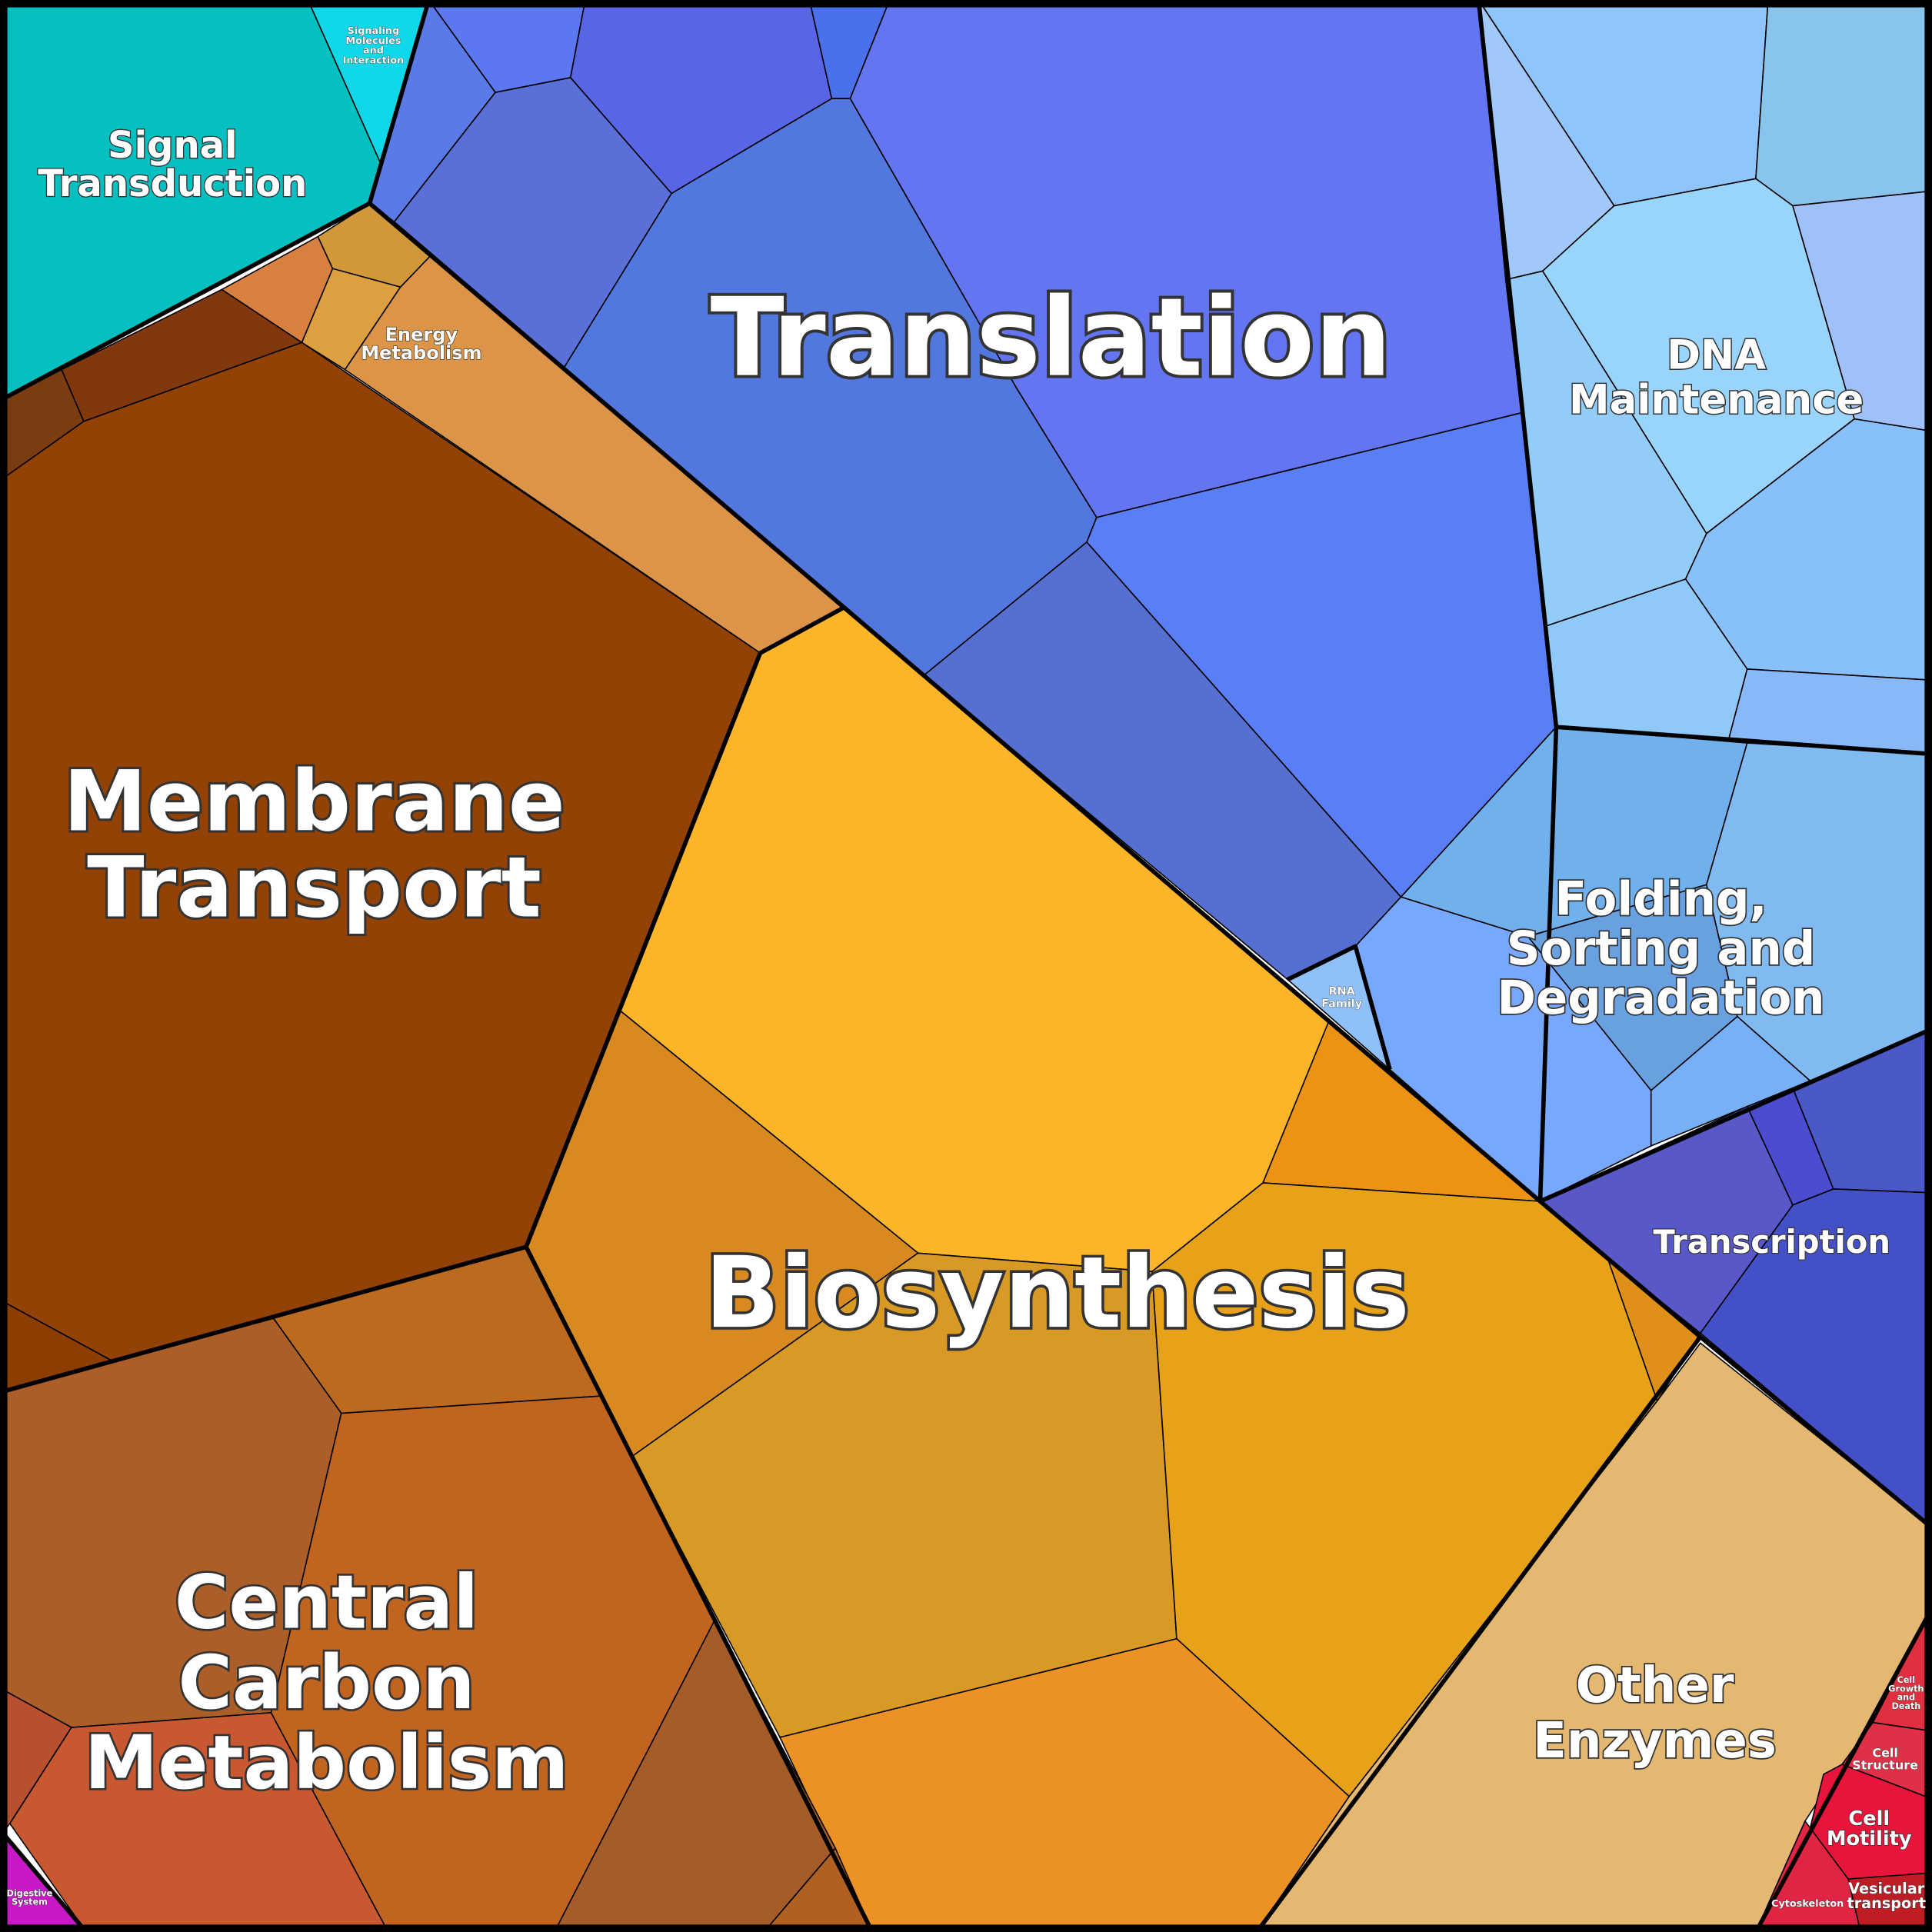  I want to click on label-line: Motility, so click(1869, 1838).